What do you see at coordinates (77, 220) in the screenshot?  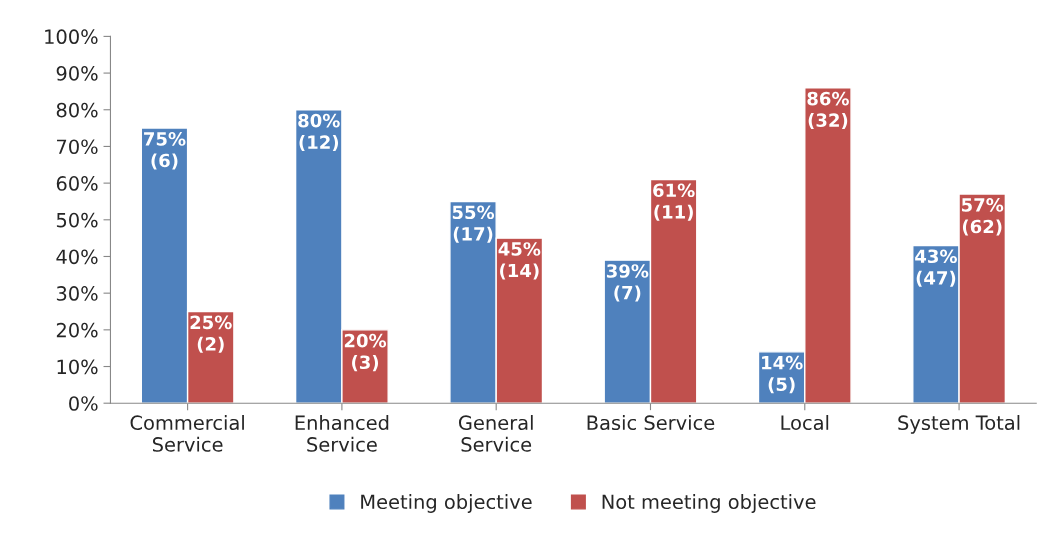 I see `y-tick-label: 50%` at bounding box center [77, 220].